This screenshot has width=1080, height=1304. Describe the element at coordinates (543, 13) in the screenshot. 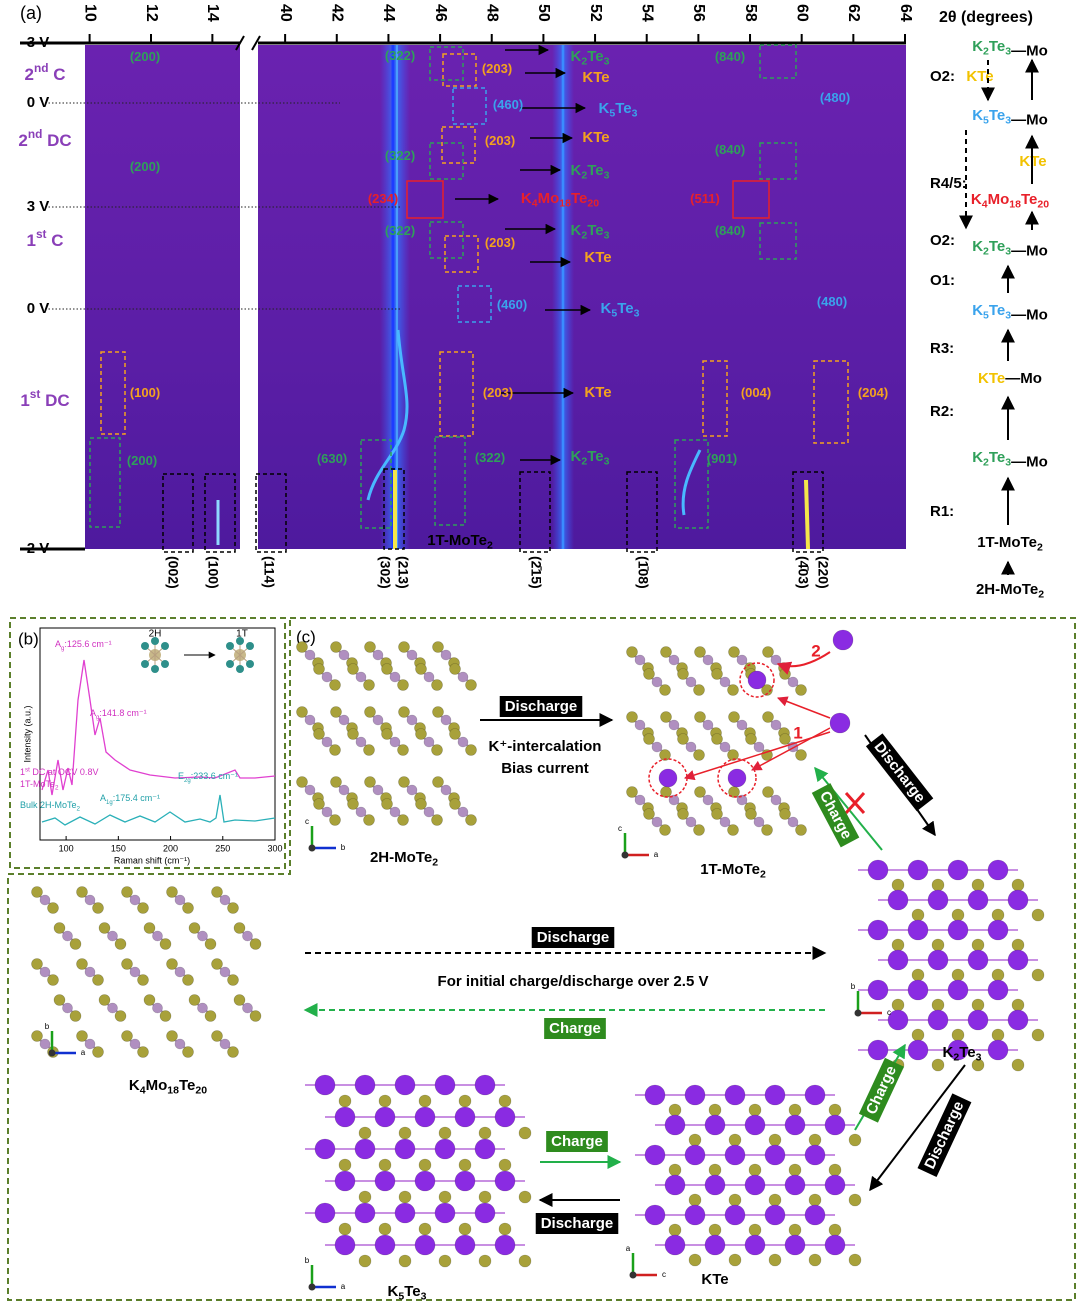

I see `x-tick-label: 50` at that location.